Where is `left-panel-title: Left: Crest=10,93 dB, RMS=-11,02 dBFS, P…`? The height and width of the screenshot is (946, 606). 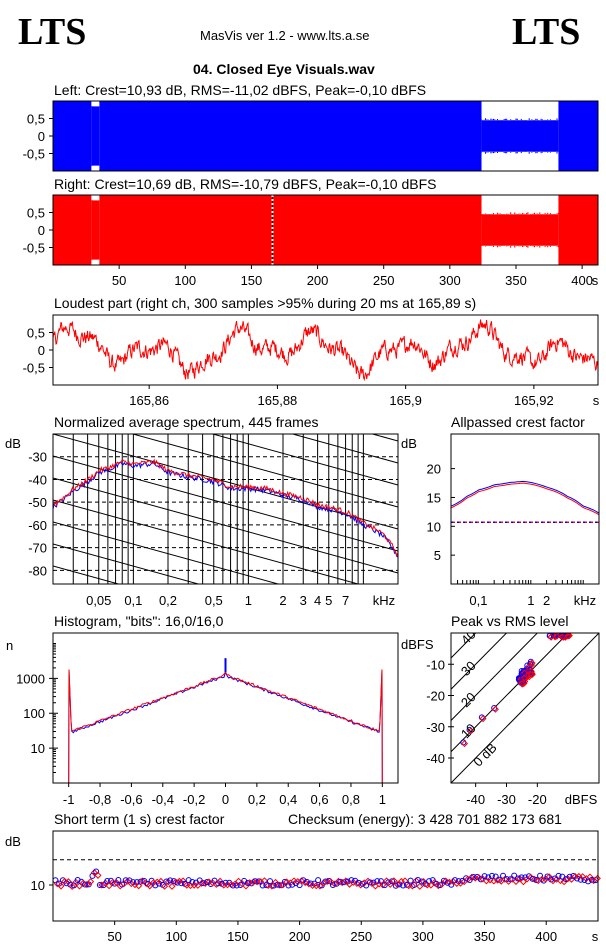 left-panel-title: Left: Crest=10,93 dB, RMS=-11,02 dBFS, P… is located at coordinates (240, 90).